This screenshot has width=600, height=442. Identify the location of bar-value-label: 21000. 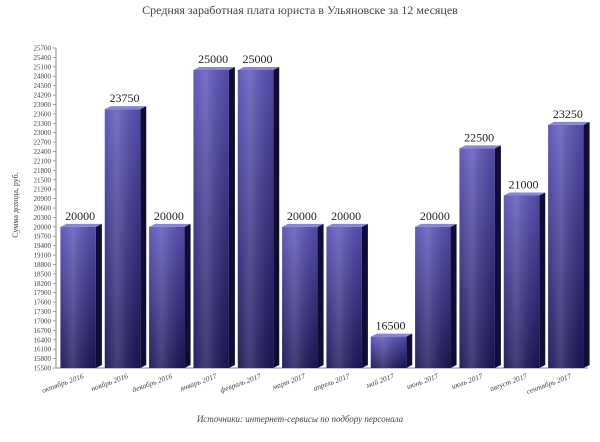
(524, 184).